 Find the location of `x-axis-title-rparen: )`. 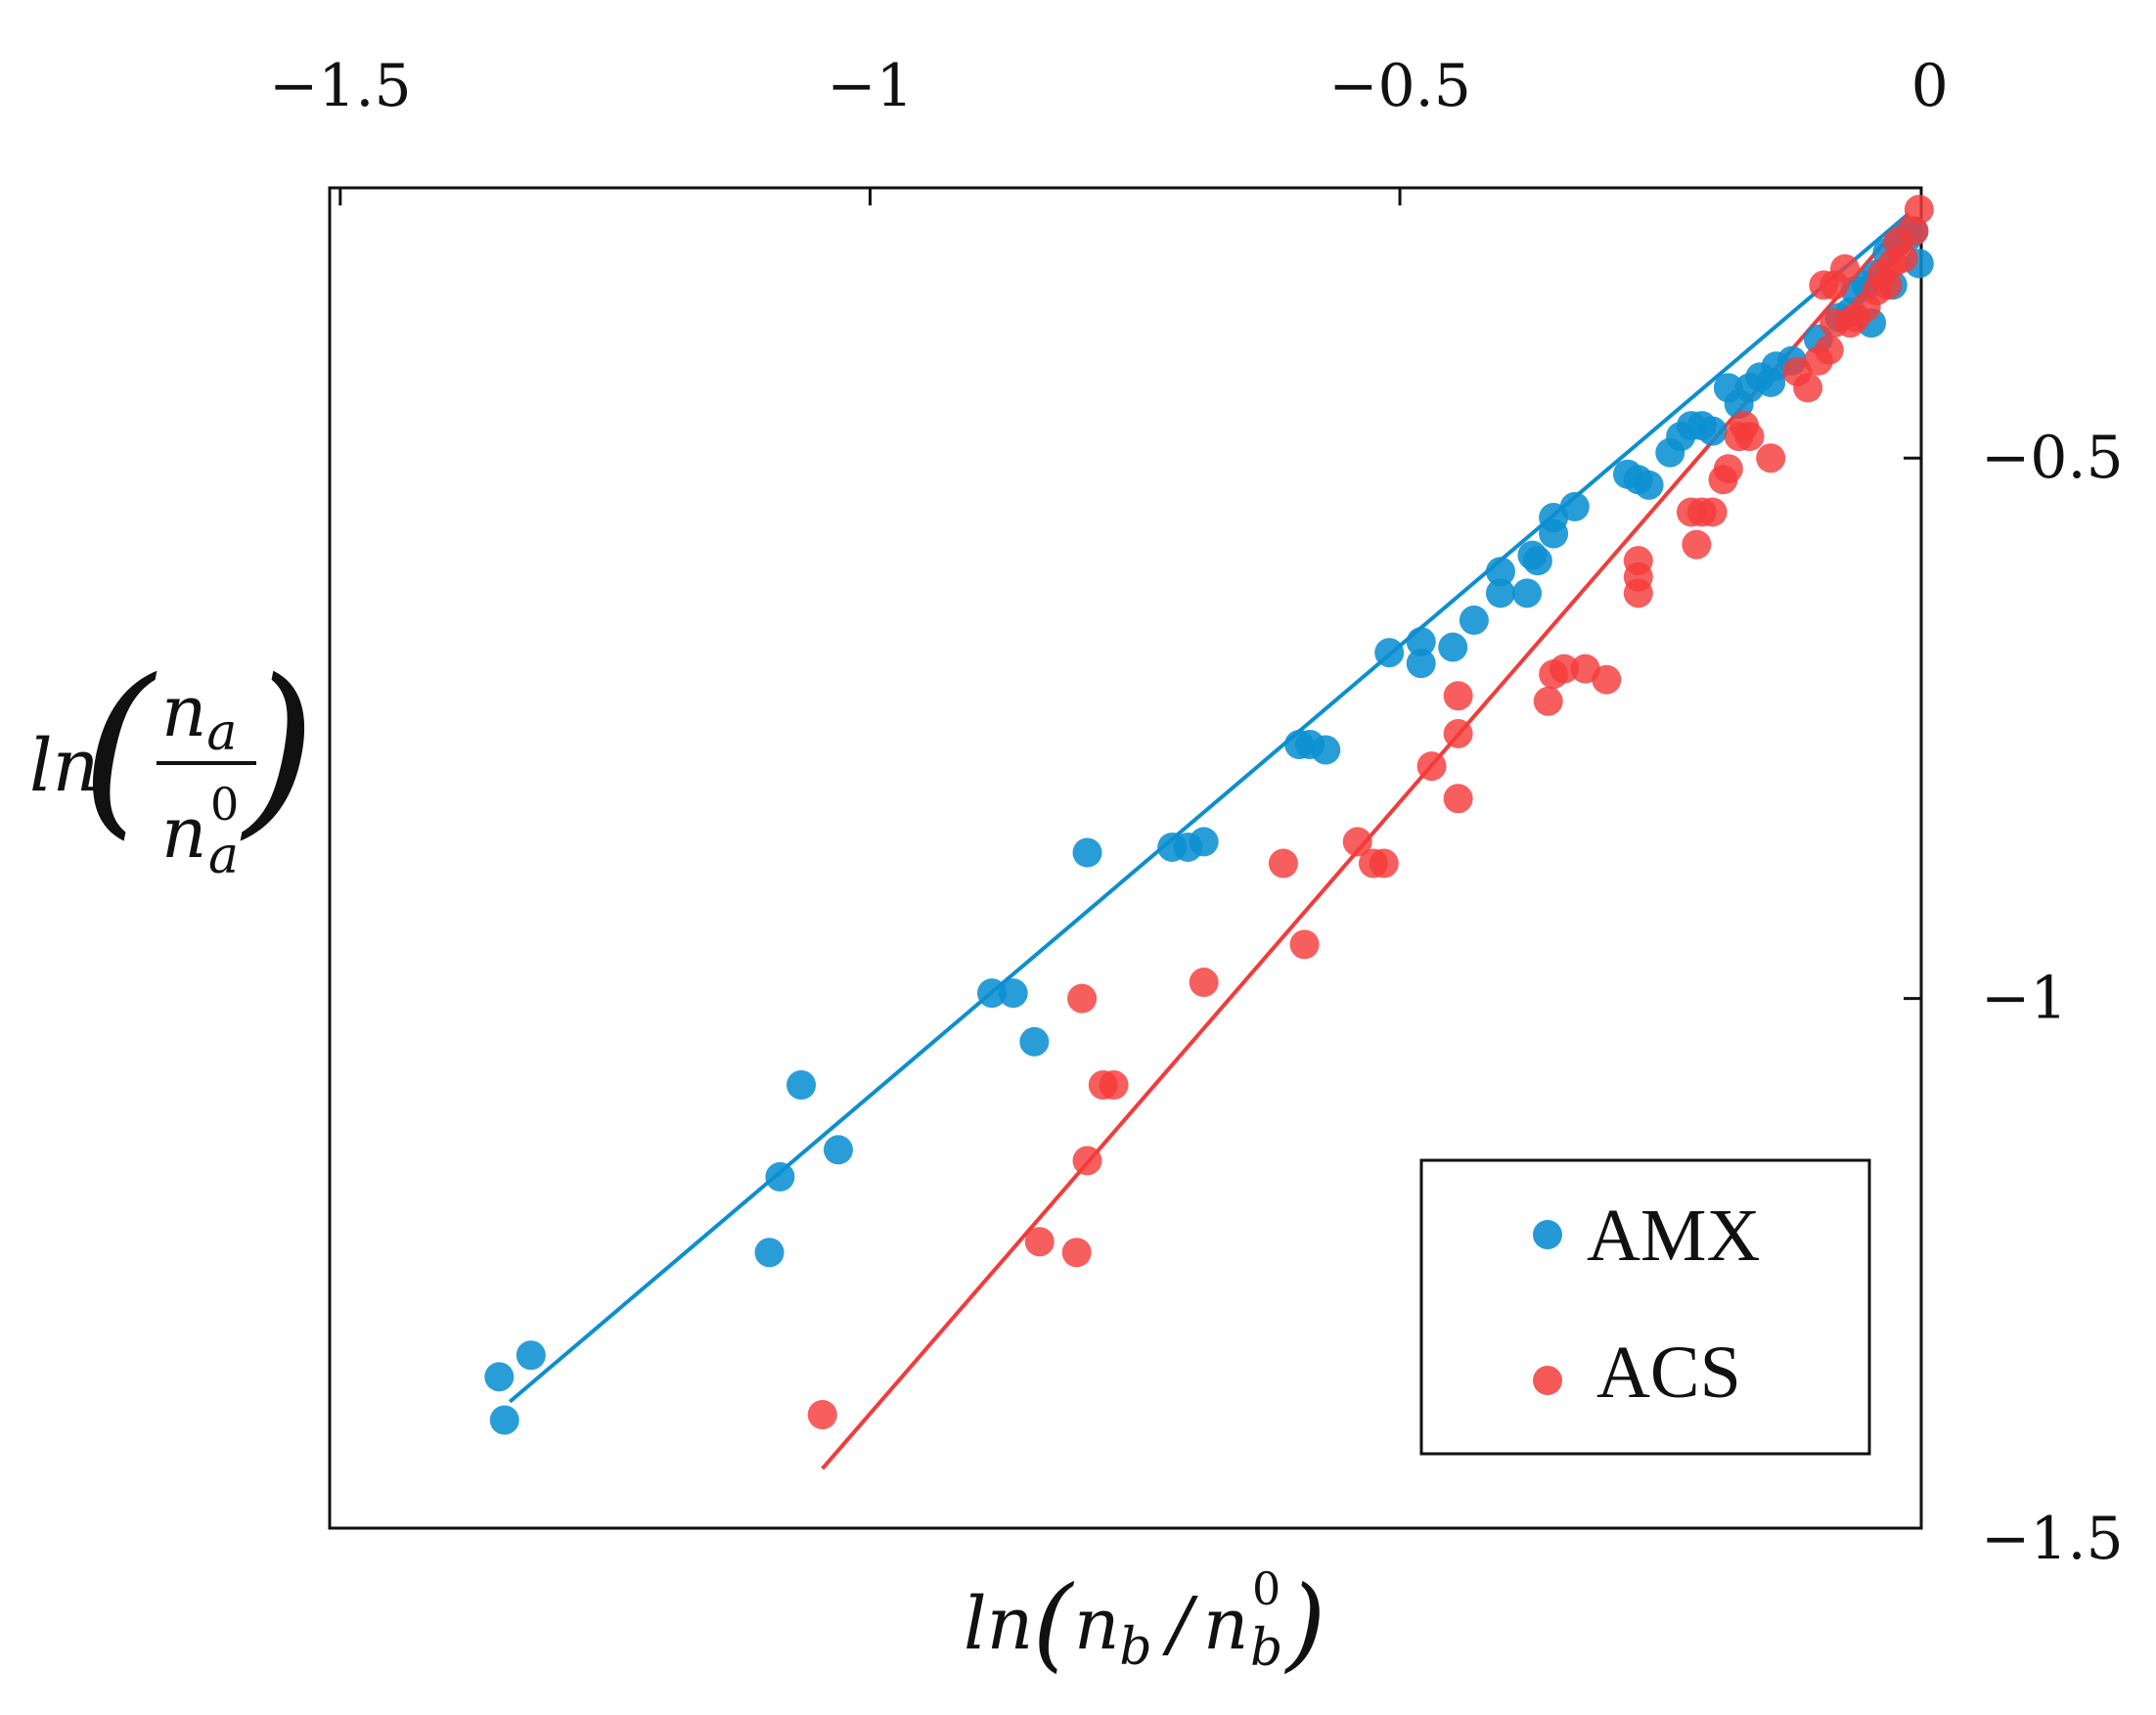

x-axis-title-rparen: ) is located at coordinates (1305, 1623).